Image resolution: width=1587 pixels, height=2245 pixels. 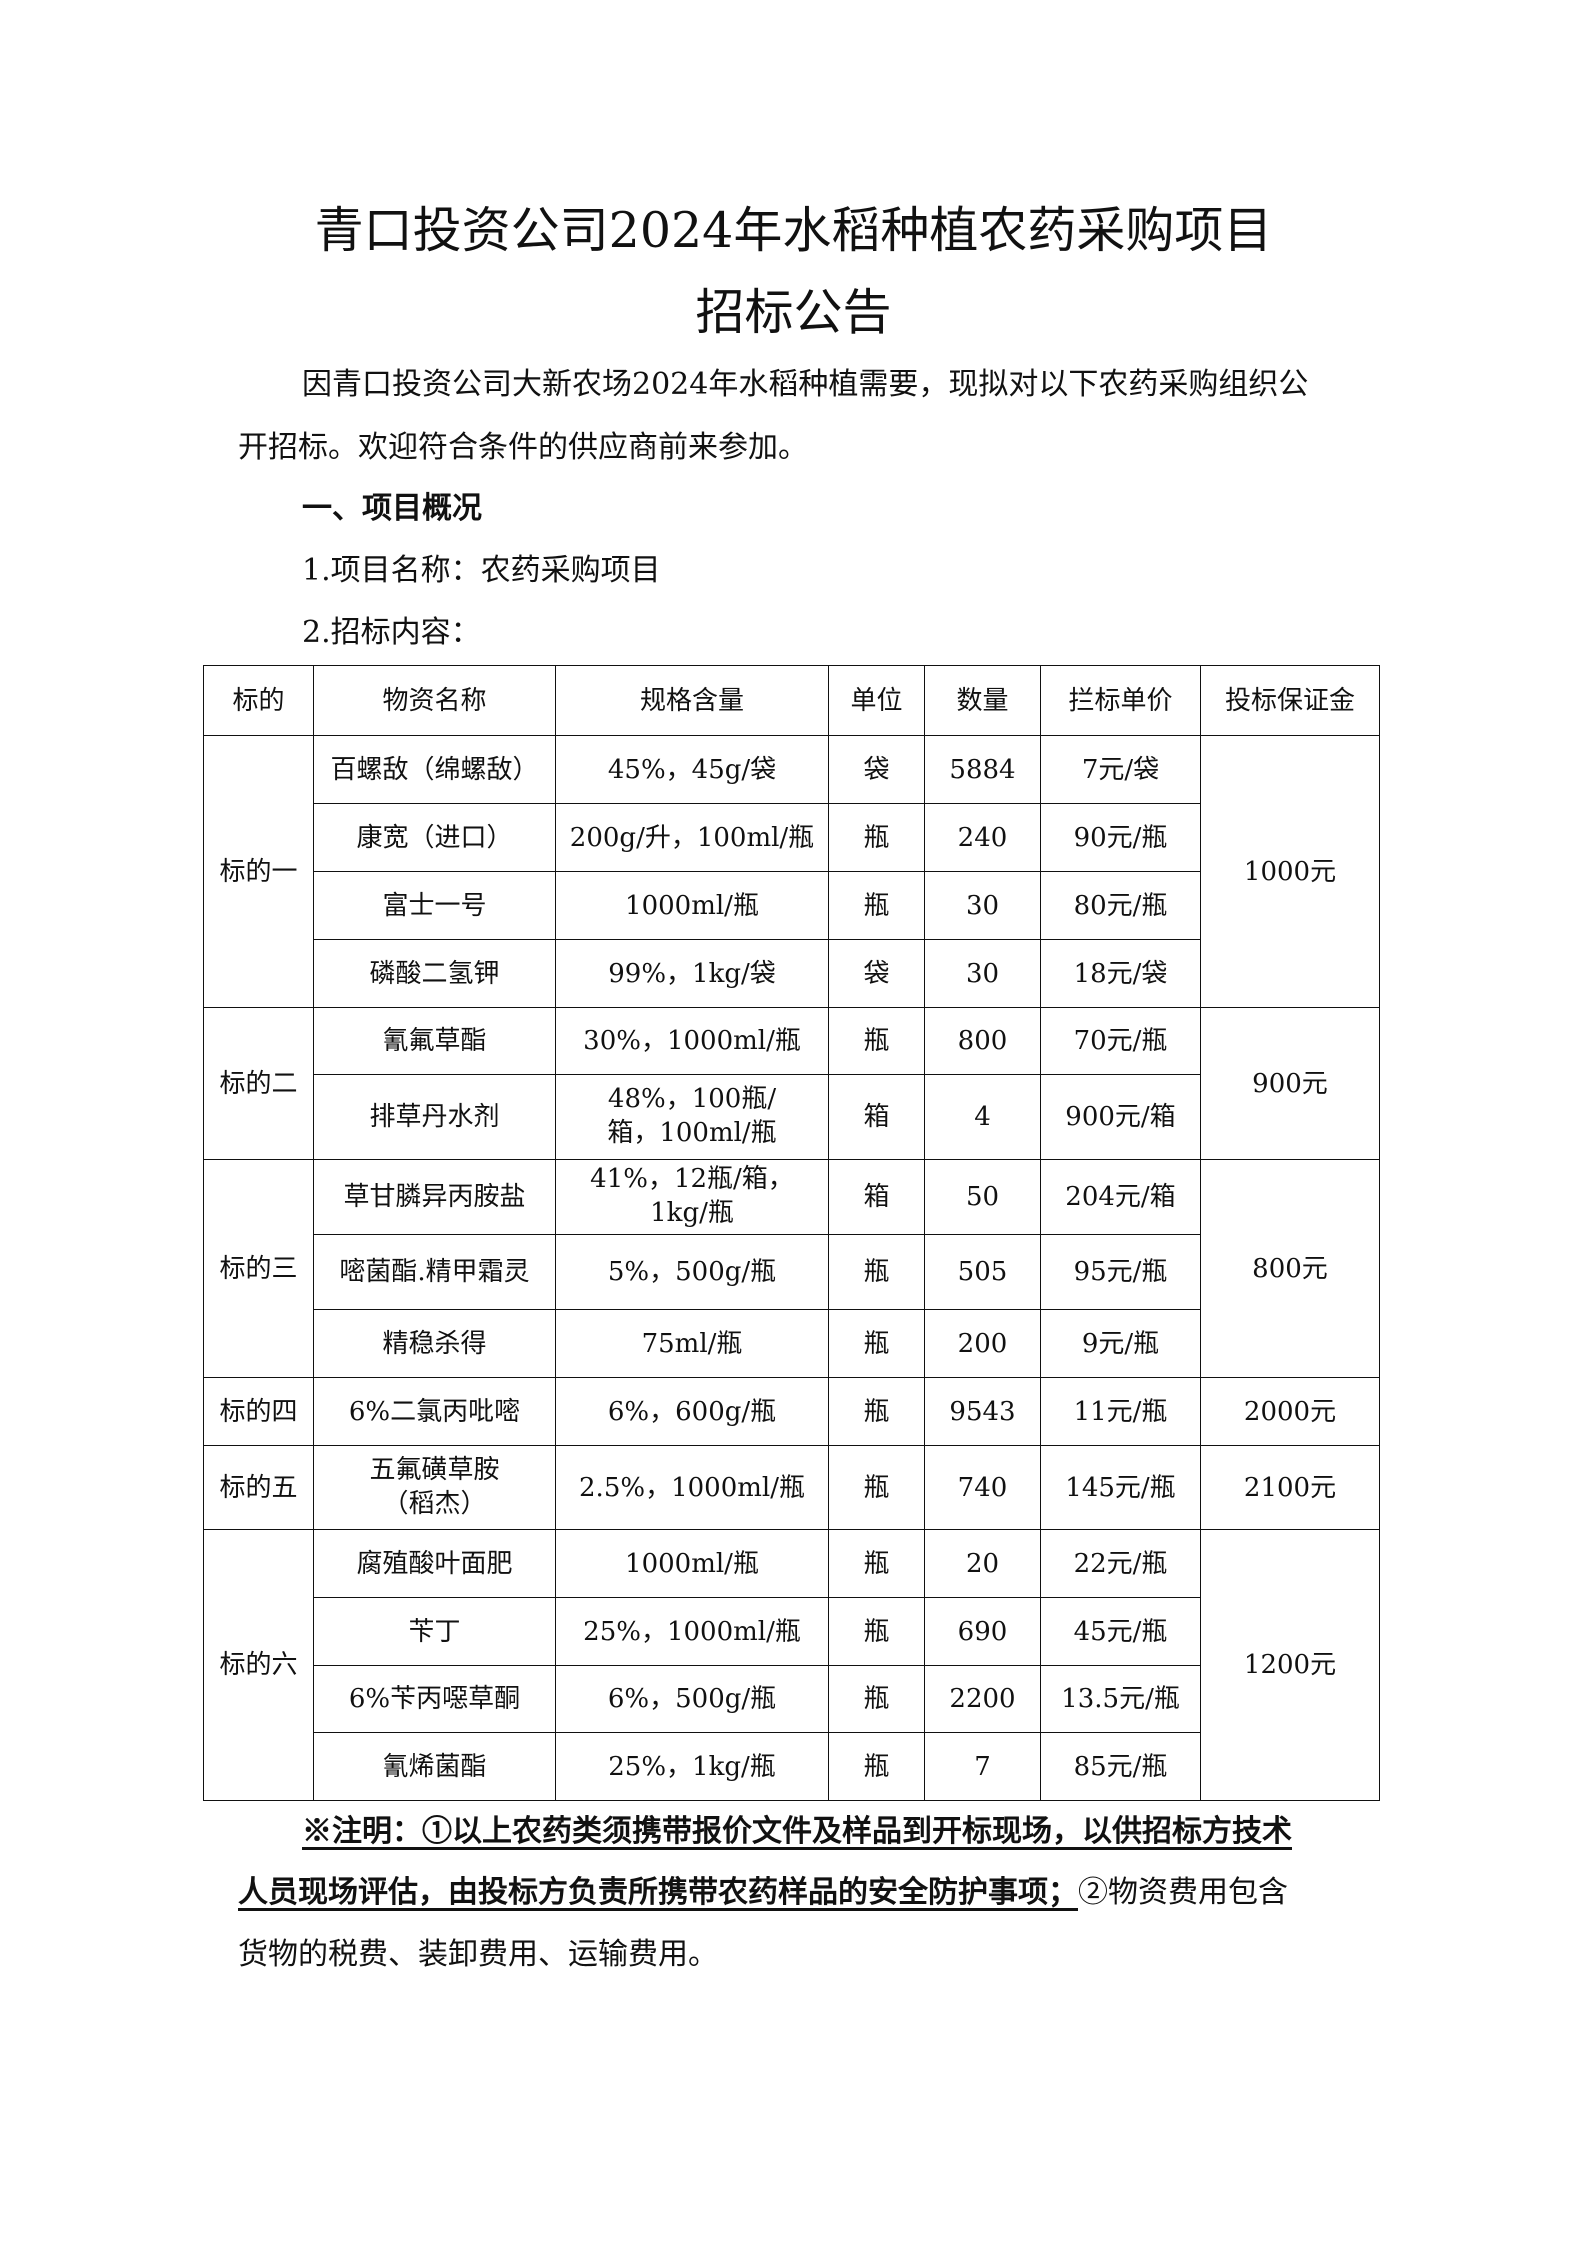 I want to click on quantity-cell: 50, so click(x=982, y=1197).